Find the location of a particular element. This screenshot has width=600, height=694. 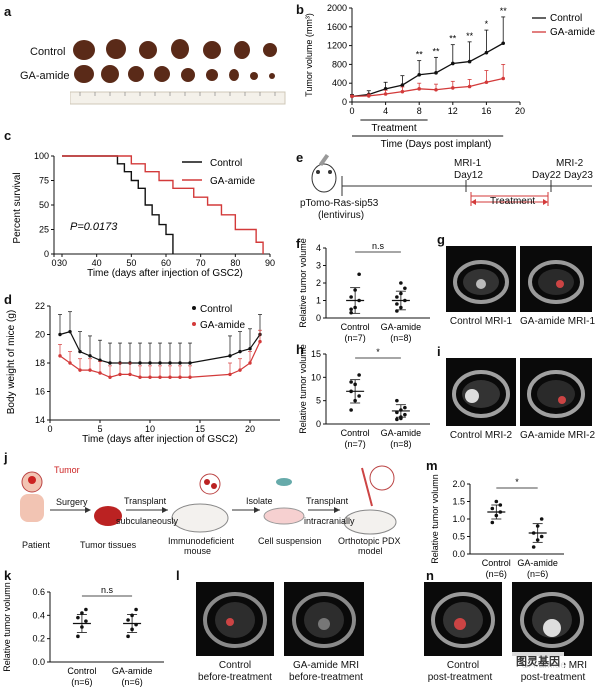

y-tick-label: 22 is located at coordinates (40, 306).